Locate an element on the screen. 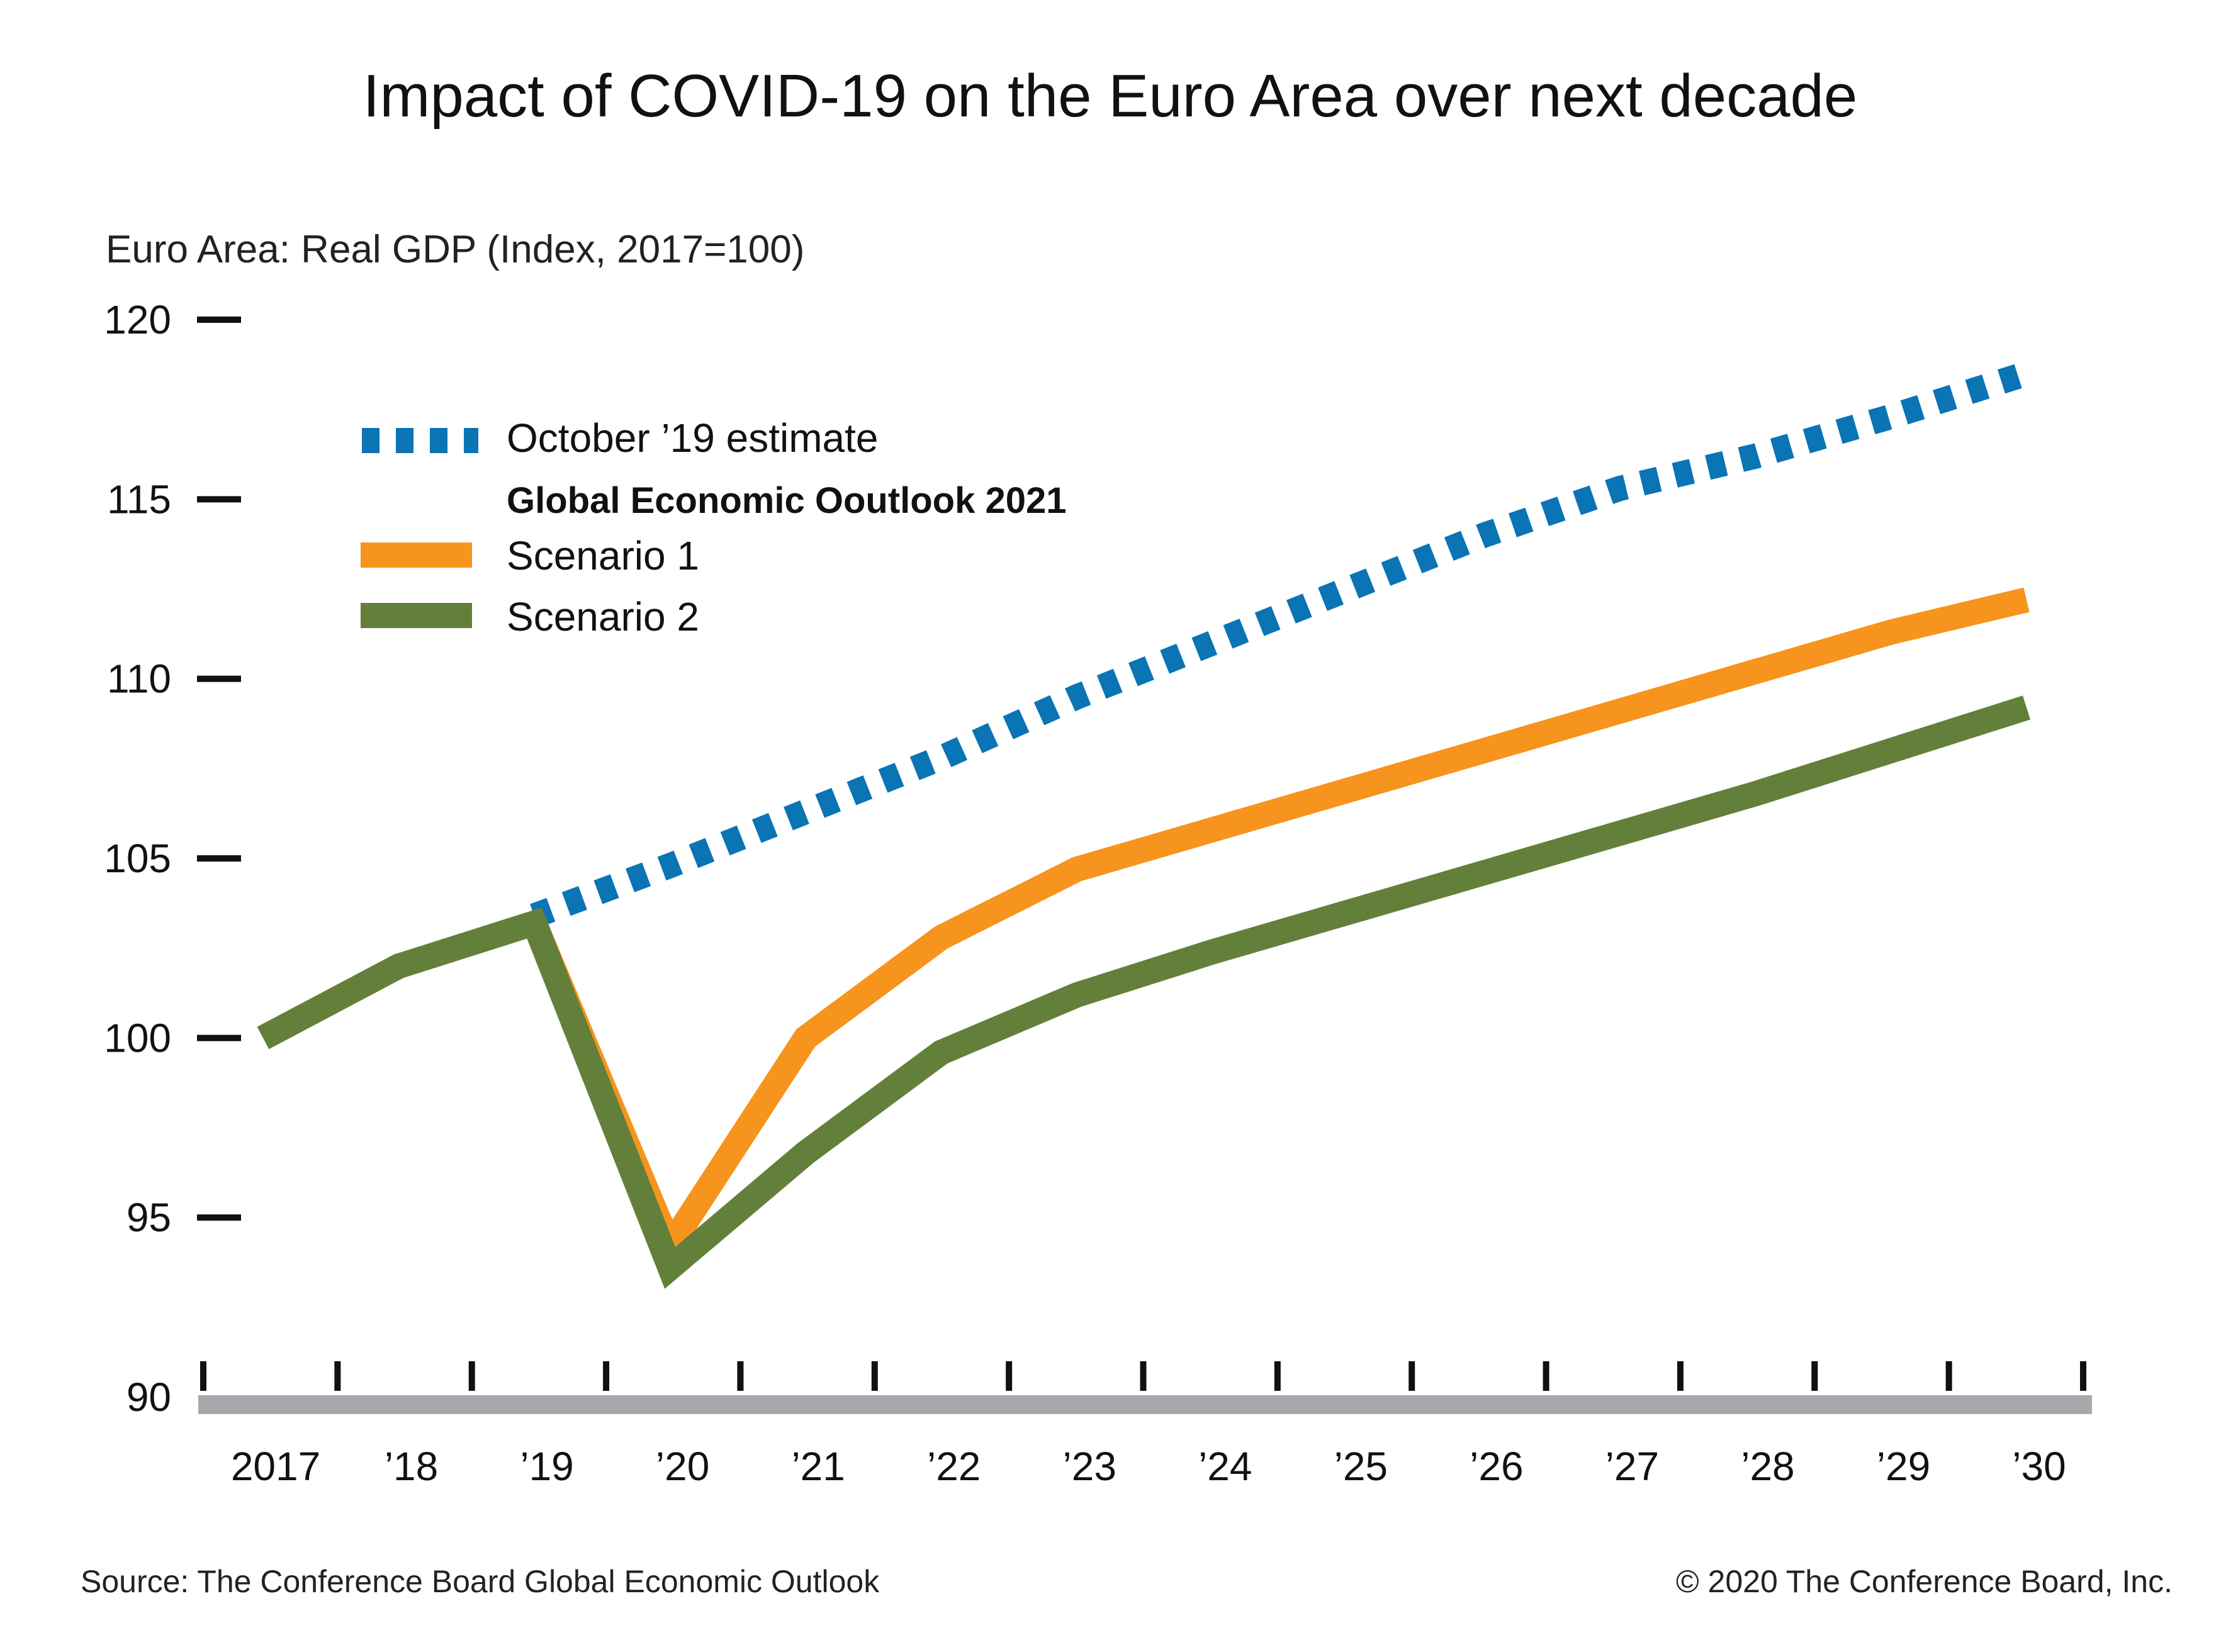 The image size is (2221, 1652). y-axis-label: Euro Area: Real GDP (Index, 2017=100) is located at coordinates (455, 249).